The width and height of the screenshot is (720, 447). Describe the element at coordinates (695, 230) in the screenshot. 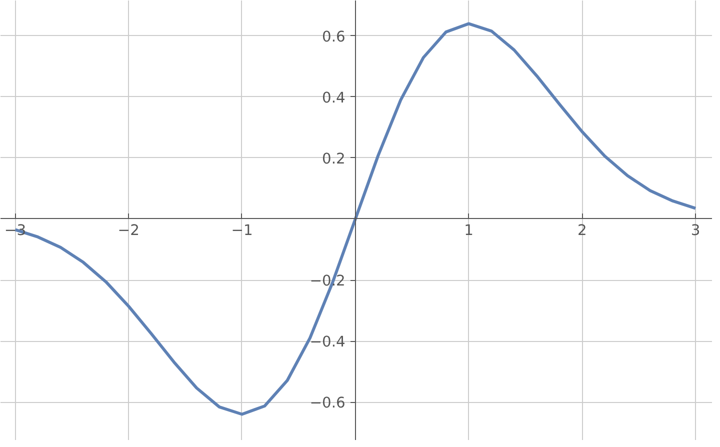

I see `x-tick-label: 3` at that location.